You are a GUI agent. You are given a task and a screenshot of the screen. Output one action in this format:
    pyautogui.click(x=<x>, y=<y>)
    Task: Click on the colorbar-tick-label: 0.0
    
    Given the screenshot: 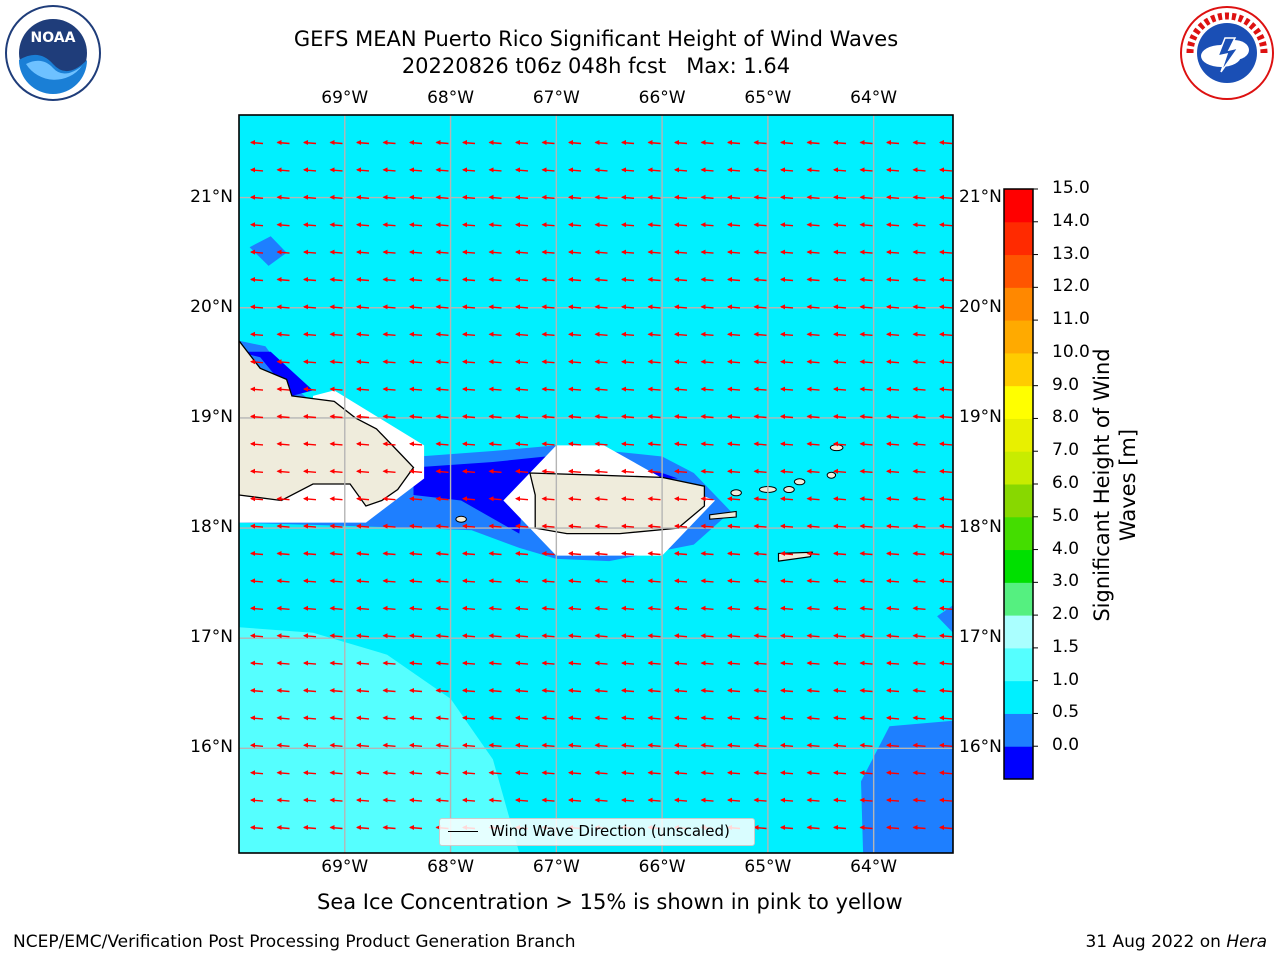 What is the action you would take?
    pyautogui.click(x=1066, y=745)
    